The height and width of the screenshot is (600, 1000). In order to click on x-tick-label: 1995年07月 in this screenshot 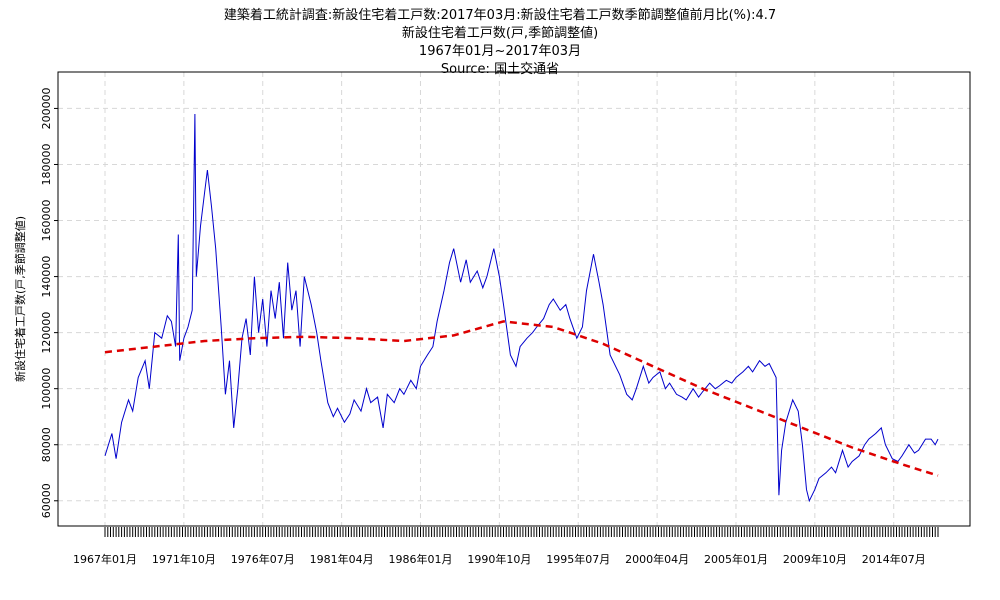, I will do `click(578, 559)`.